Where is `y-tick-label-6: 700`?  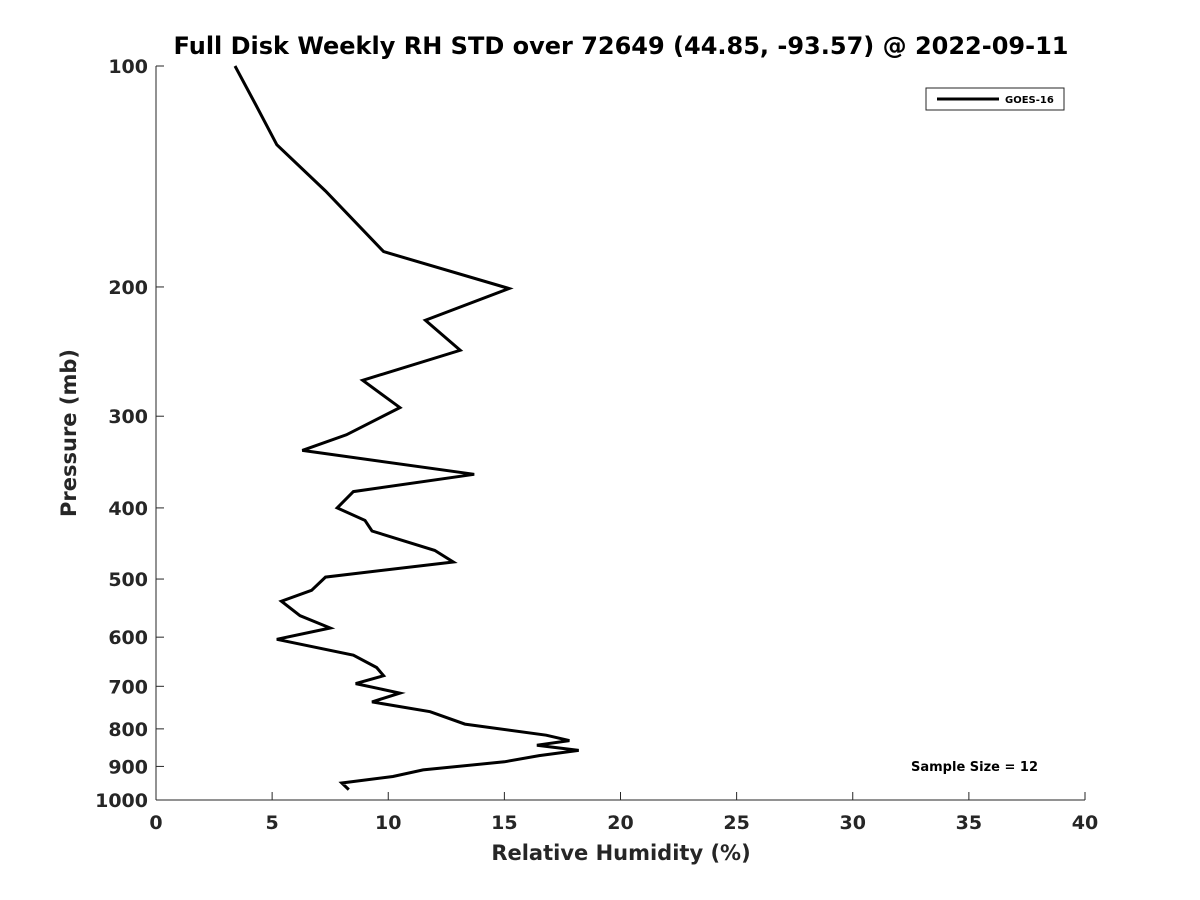
y-tick-label-6: 700 is located at coordinates (128, 687).